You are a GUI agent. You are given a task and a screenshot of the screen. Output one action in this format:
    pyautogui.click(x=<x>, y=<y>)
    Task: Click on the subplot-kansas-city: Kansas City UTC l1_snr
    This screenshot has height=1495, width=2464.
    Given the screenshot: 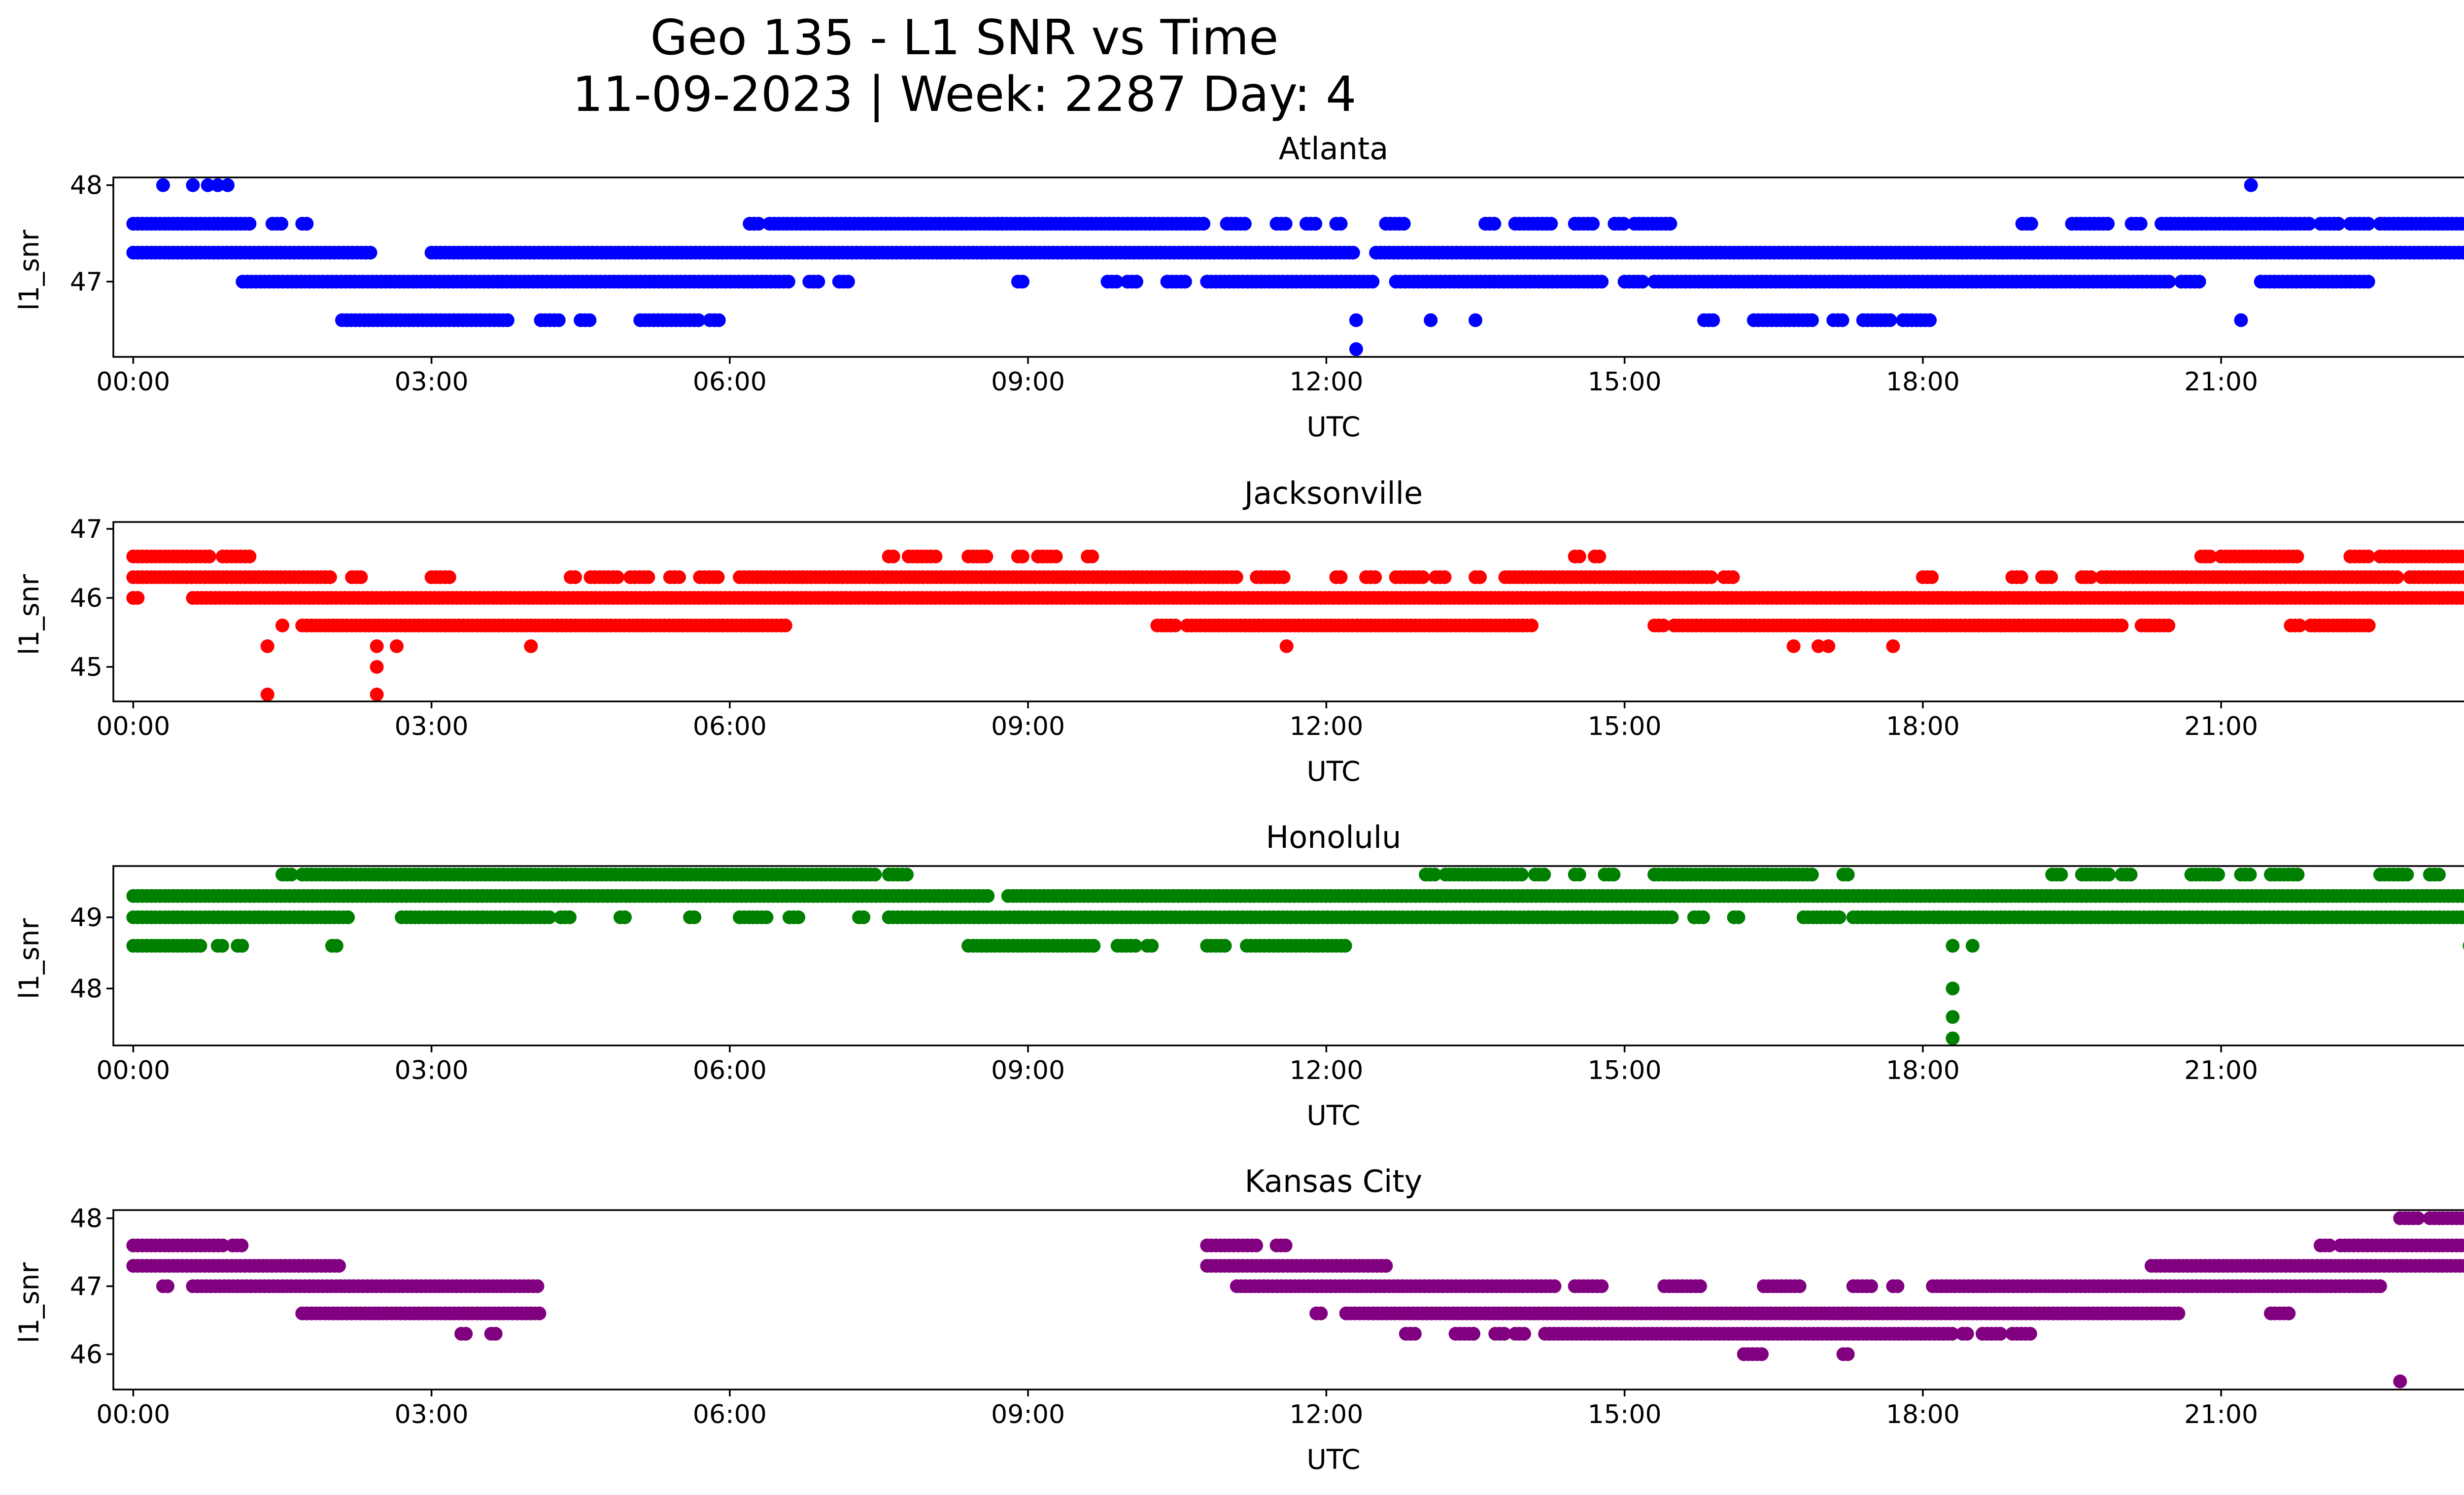 What is the action you would take?
    pyautogui.click(x=717, y=1319)
    